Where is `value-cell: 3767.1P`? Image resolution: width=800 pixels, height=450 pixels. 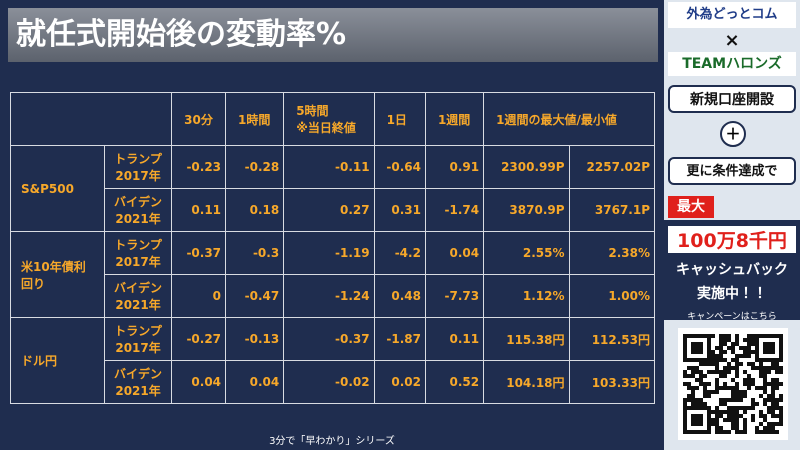 value-cell: 3767.1P is located at coordinates (612, 210).